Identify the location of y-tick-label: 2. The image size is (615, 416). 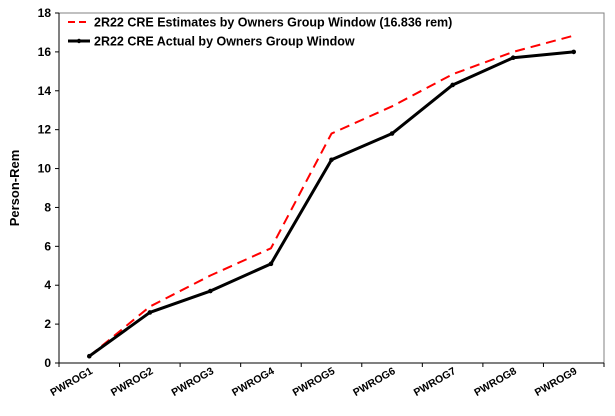
(47, 324).